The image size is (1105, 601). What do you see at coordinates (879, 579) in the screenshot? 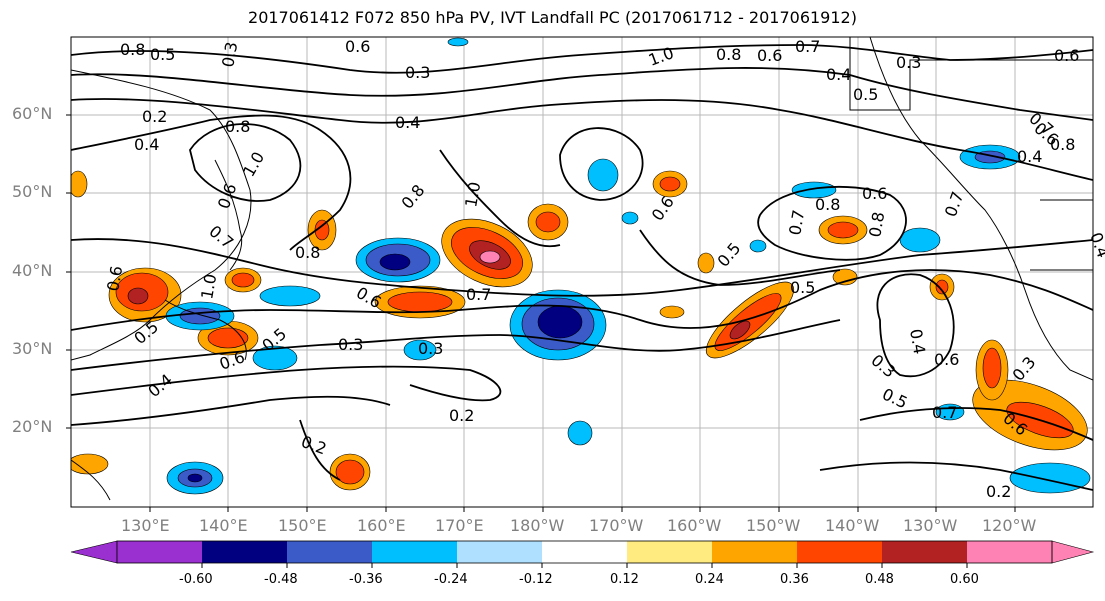
I see `colorbar-tick-label: 0.48` at bounding box center [879, 579].